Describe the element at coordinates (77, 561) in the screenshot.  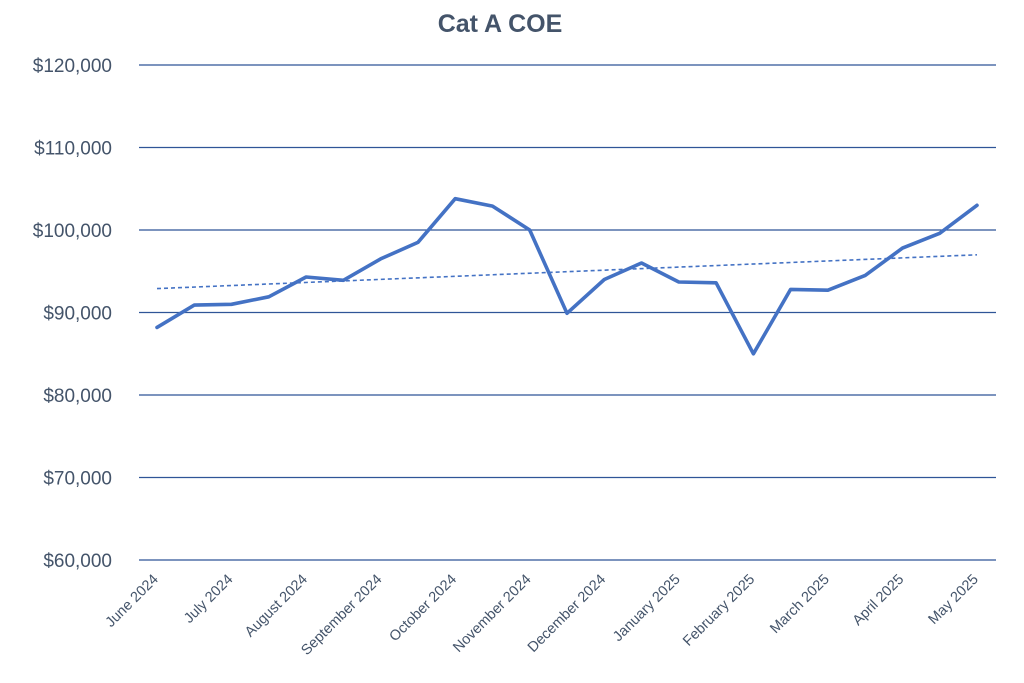
I see `y-tick-label: $60,000` at that location.